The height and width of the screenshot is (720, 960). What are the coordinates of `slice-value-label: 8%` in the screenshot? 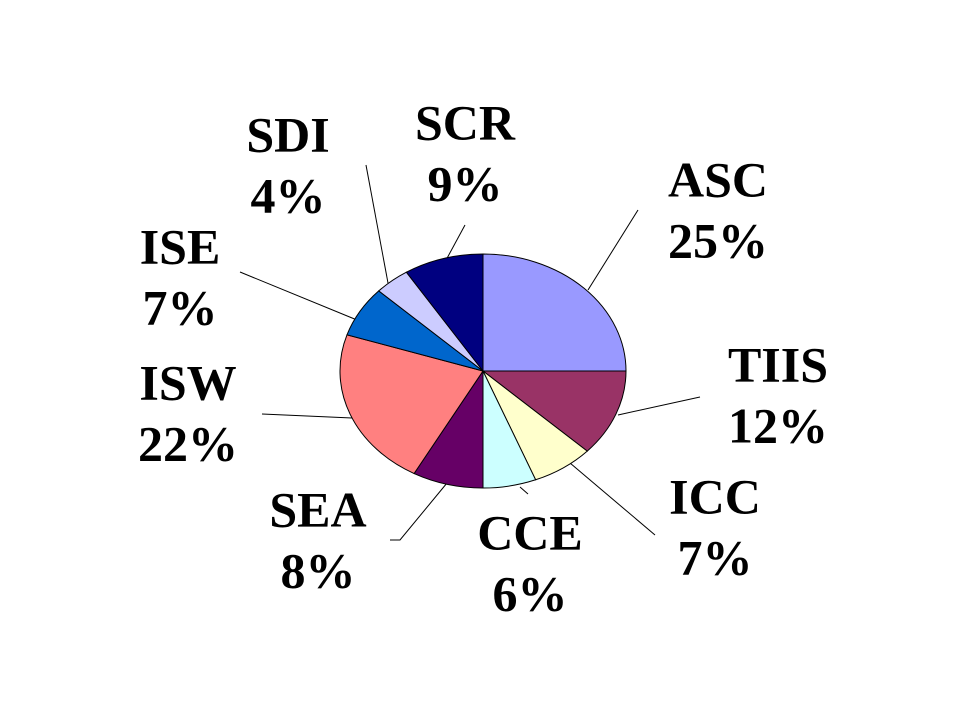 It's located at (318, 570).